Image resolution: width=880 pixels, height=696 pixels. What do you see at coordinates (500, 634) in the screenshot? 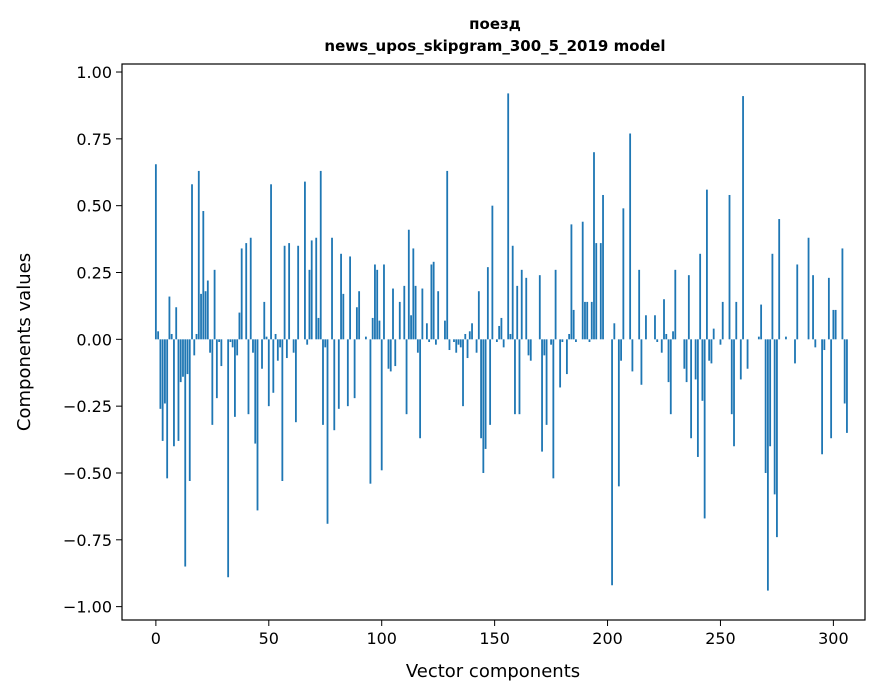
I see `x-axis-ticks: 0 50 100 150 200 250 300` at bounding box center [500, 634].